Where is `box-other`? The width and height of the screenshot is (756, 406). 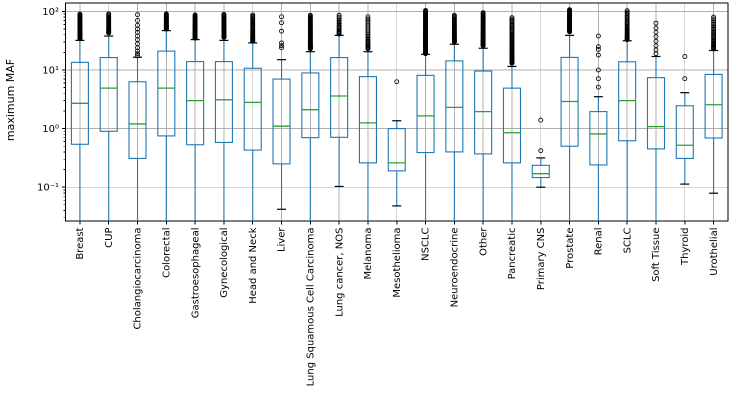
box-other is located at coordinates (483, 115).